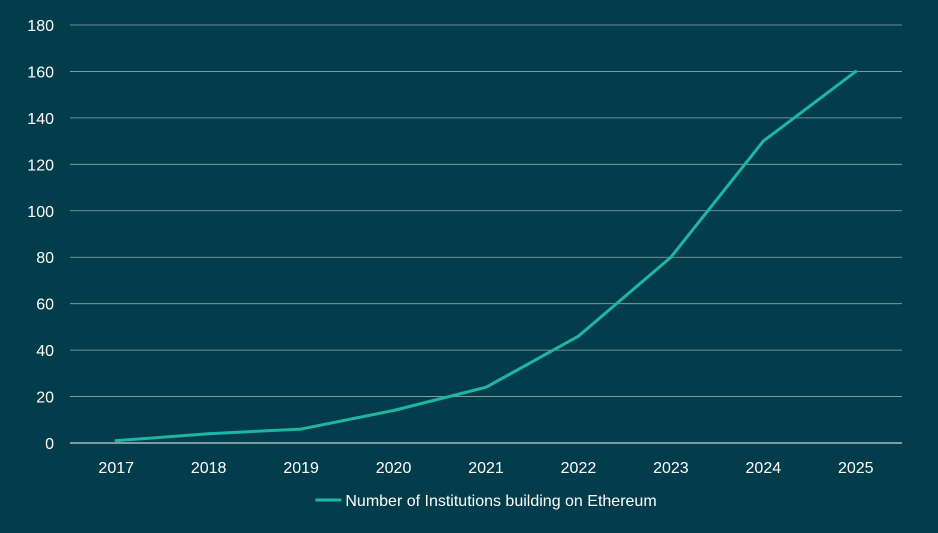  What do you see at coordinates (116, 468) in the screenshot?
I see `x-tick-label: 2017` at bounding box center [116, 468].